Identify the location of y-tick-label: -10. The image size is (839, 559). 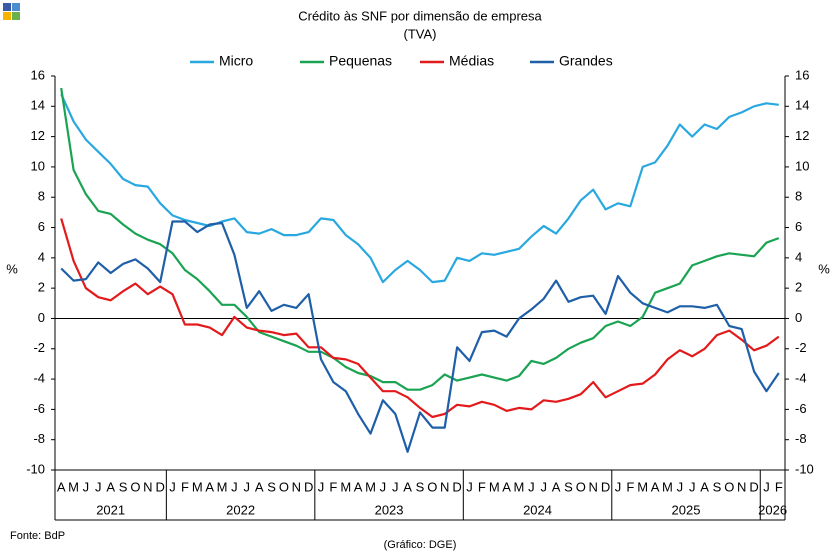
(35, 468).